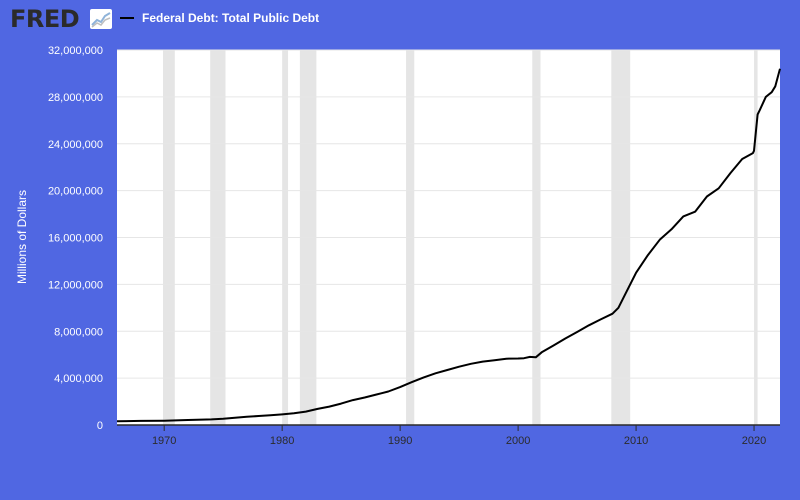  What do you see at coordinates (75, 98) in the screenshot?
I see `y-tick-label: 28,000,000` at bounding box center [75, 98].